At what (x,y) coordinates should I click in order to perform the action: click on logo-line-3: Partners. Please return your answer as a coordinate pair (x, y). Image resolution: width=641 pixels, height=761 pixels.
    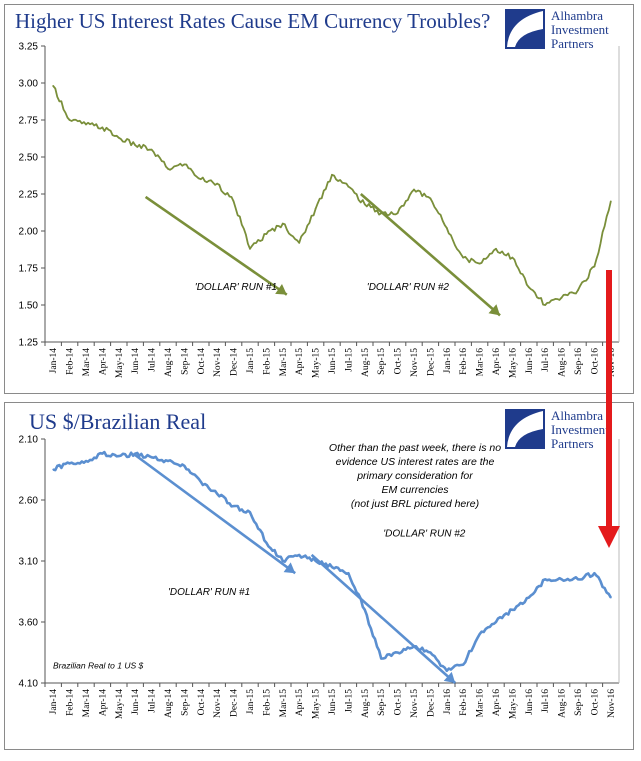
    Looking at the image, I should click on (572, 443).